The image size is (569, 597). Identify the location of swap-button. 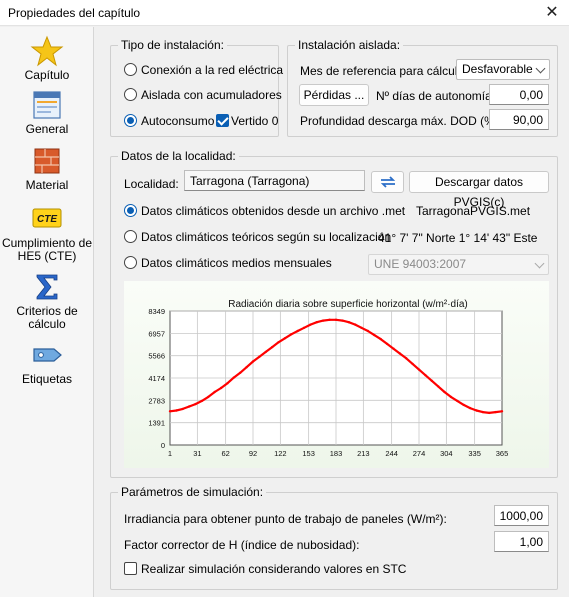
(387, 182).